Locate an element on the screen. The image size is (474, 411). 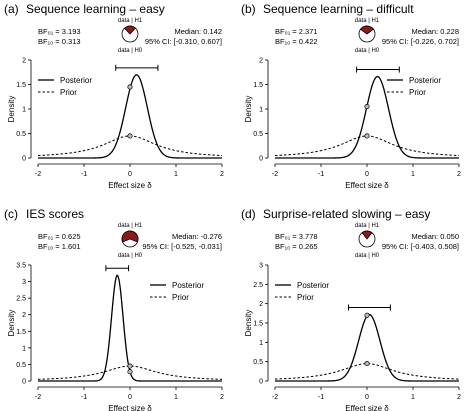
median-label: Median: 0.228 is located at coordinates (435, 31).